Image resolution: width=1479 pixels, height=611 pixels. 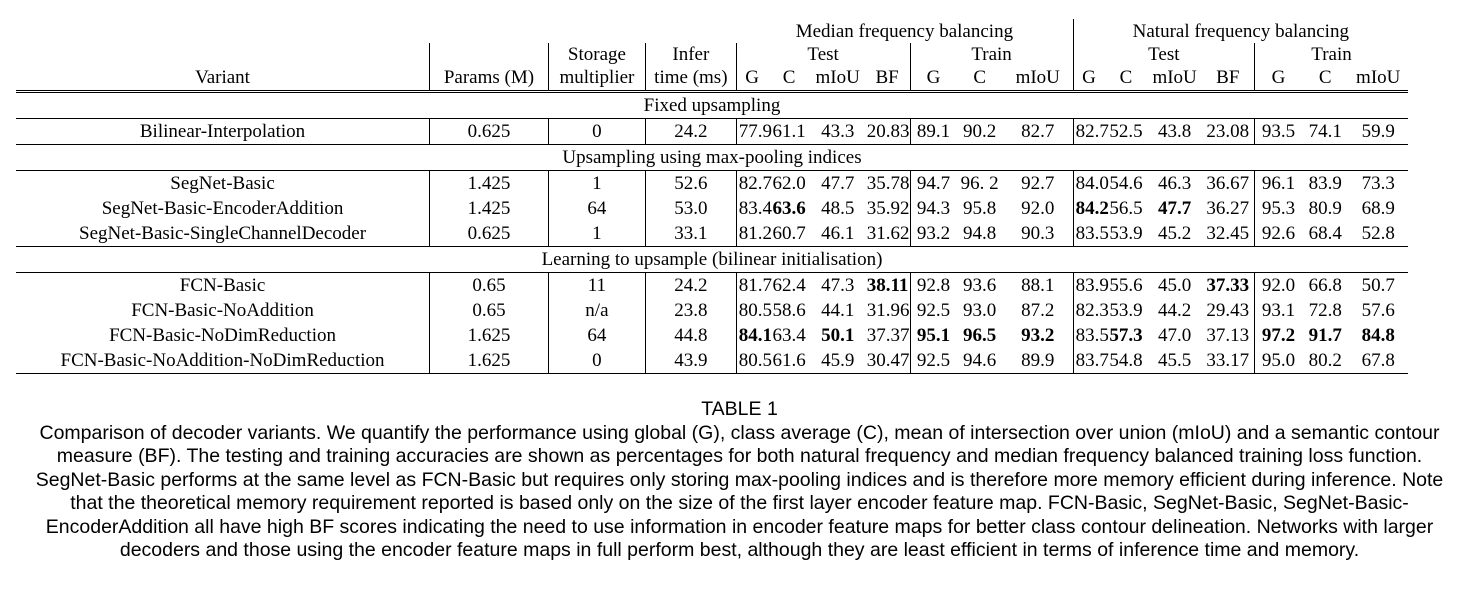 I want to click on variant-cell: FCN-Basic, so click(x=223, y=285).